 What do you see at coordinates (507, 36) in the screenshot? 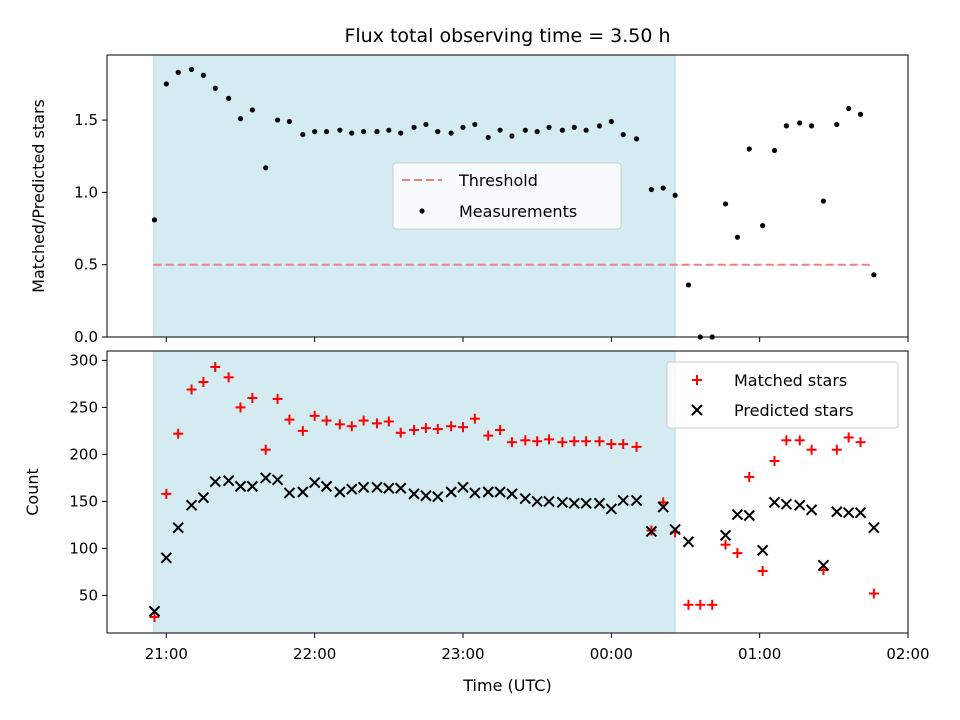
I see `chart-title: Flux total observing time = 3.50 h` at bounding box center [507, 36].